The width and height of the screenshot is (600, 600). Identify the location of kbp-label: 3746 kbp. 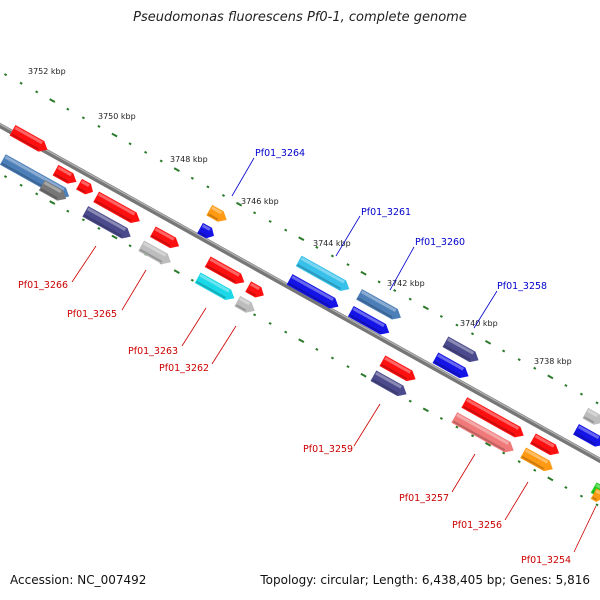
(260, 201).